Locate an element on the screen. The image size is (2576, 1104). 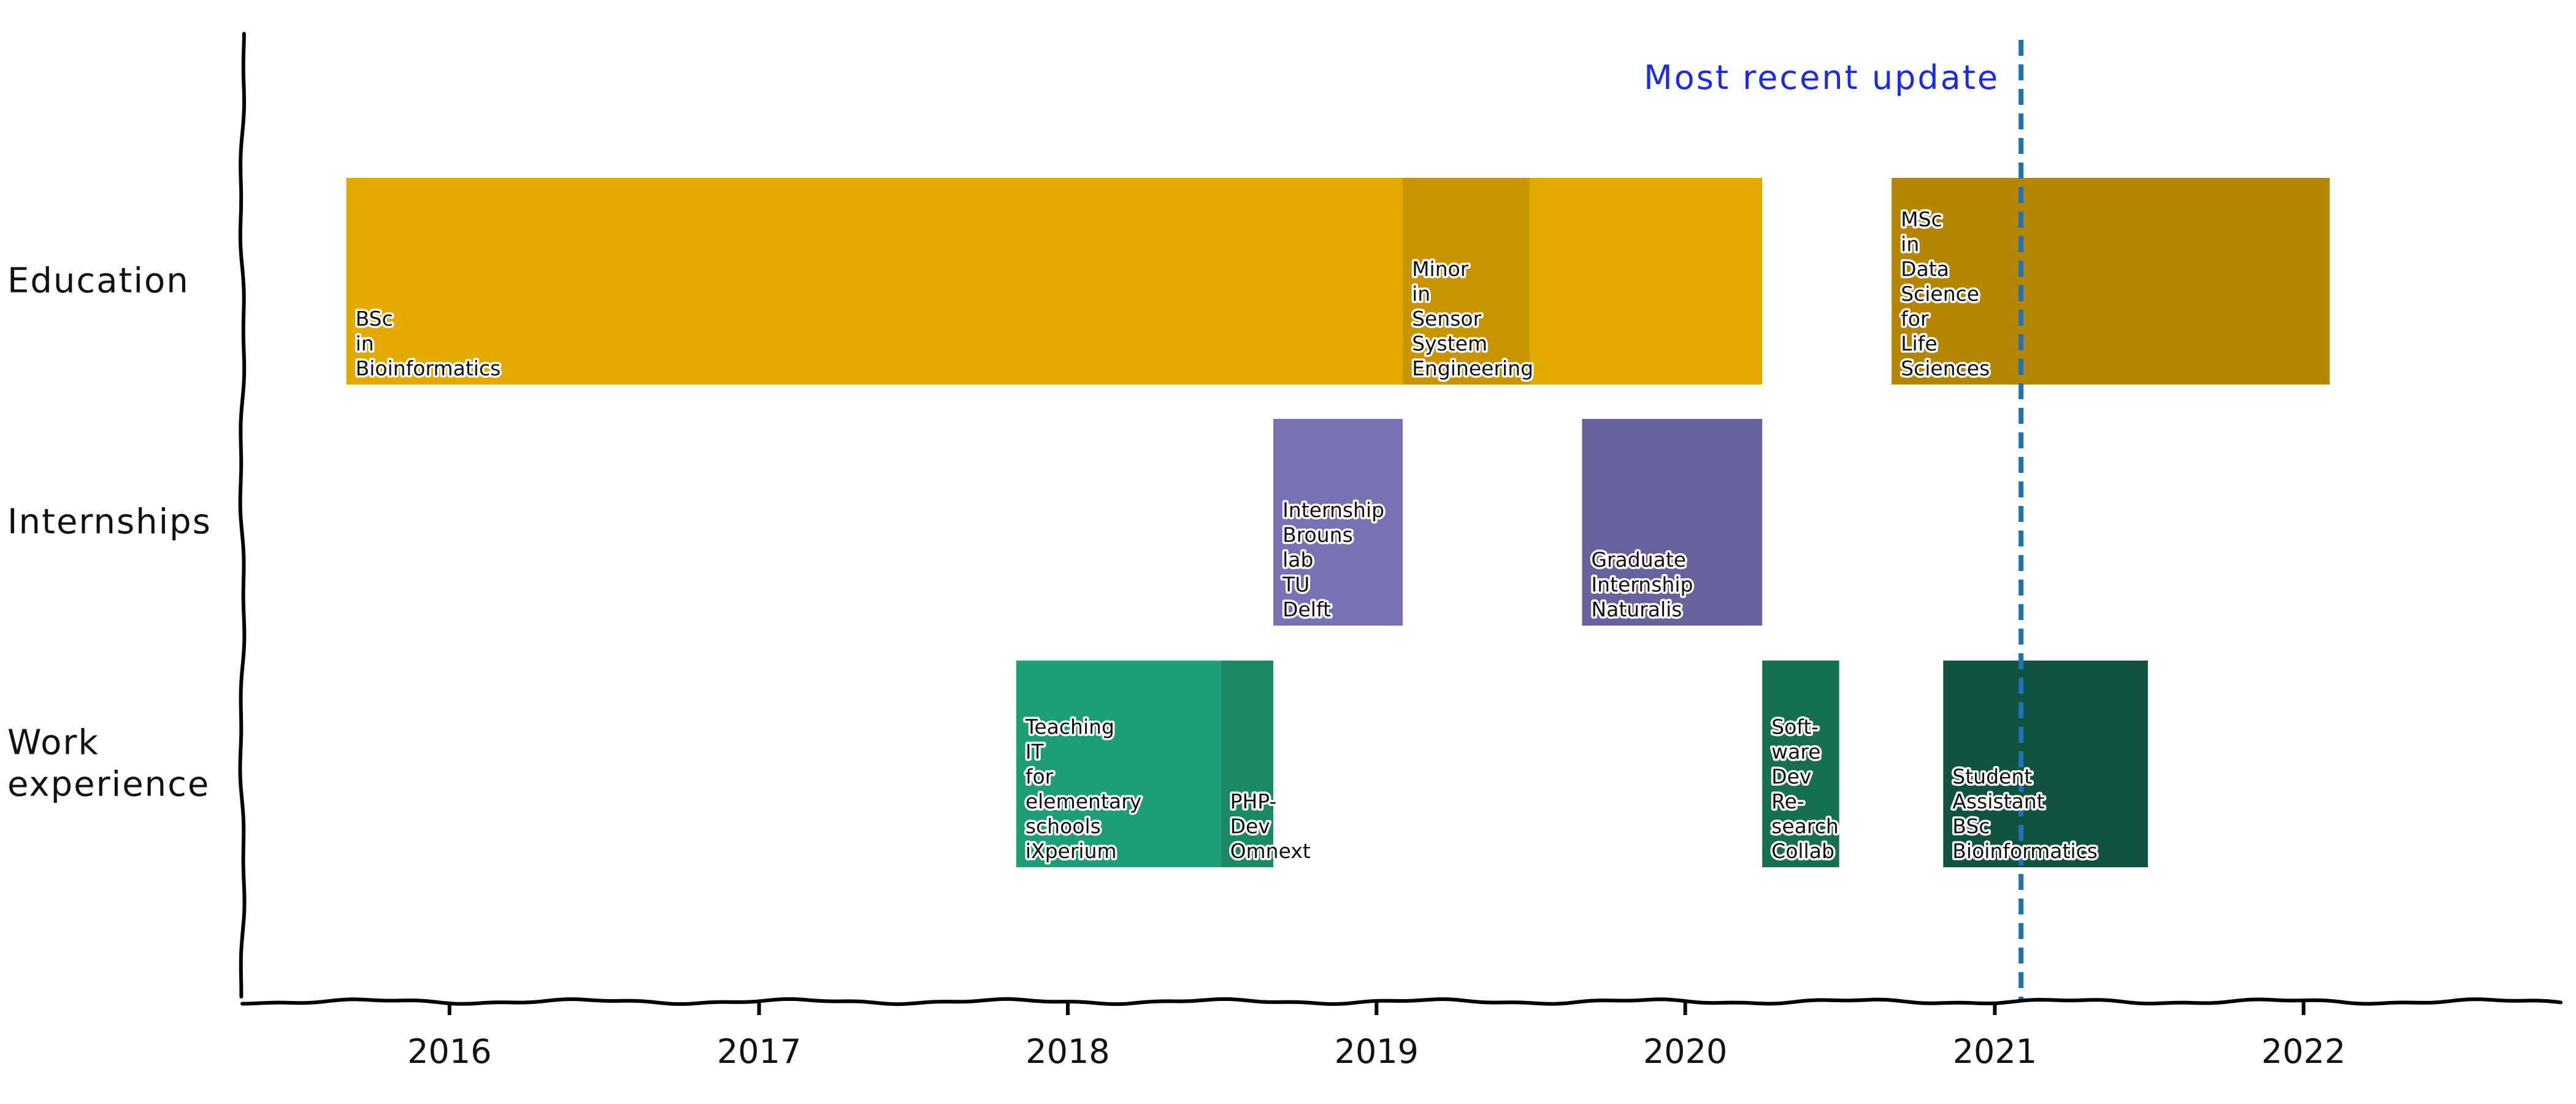
category-label-internships: Internships is located at coordinates (109, 522).